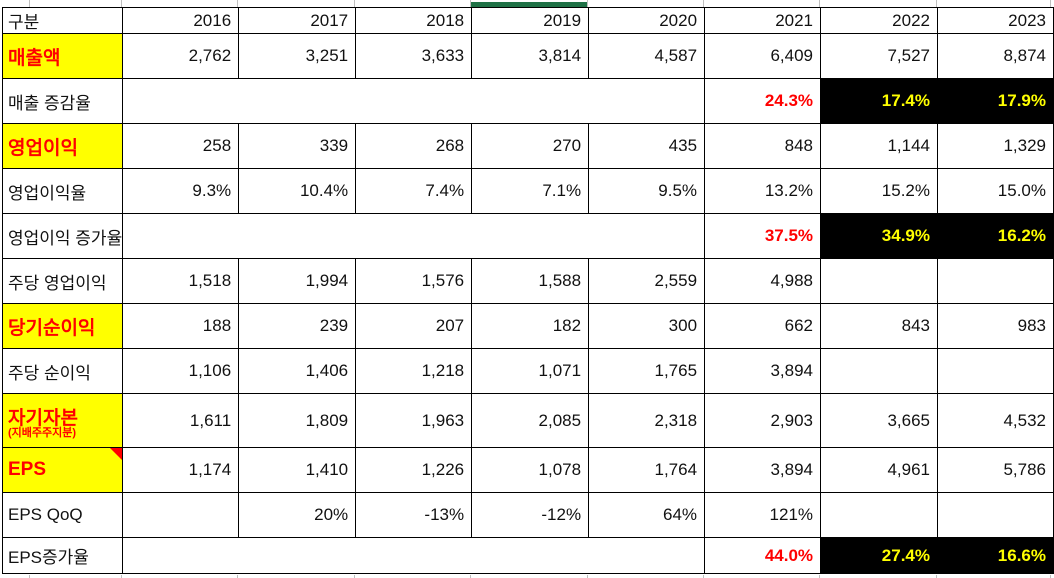  What do you see at coordinates (879, 555) in the screenshot?
I see `cell-eps-growth-2022: 27.4%` at bounding box center [879, 555].